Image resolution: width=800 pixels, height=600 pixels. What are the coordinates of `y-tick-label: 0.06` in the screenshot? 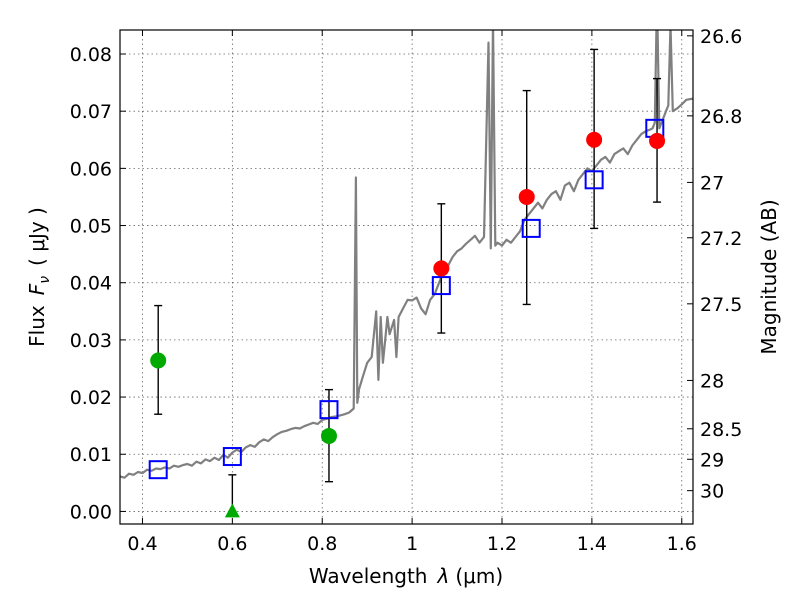 It's located at (91, 169).